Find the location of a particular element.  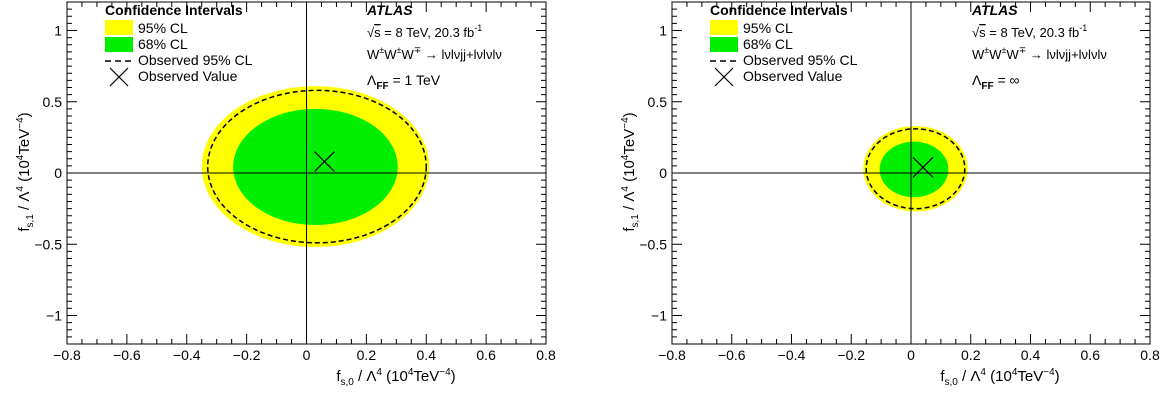

cutoff-label: ΛFF = 1 TeV is located at coordinates (404, 82).